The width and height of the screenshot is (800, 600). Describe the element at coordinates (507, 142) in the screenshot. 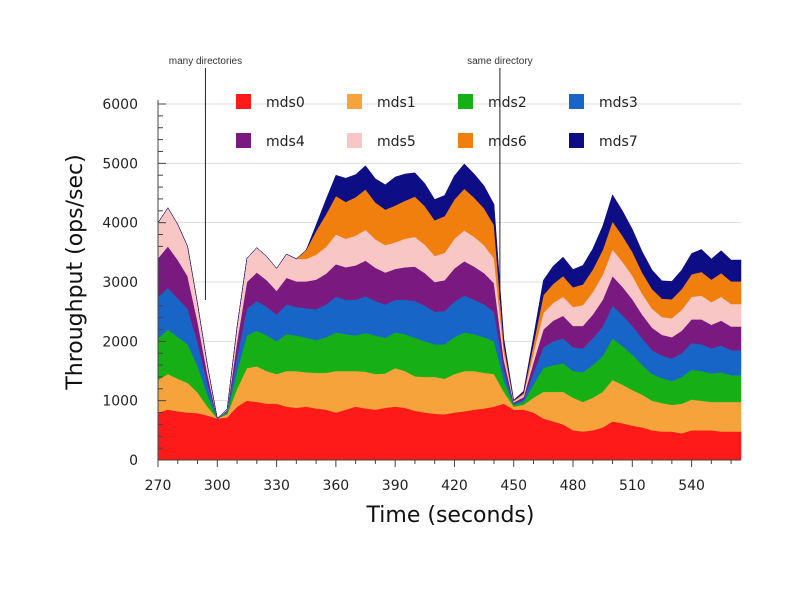

I see `legend-label-mds6: mds6` at that location.